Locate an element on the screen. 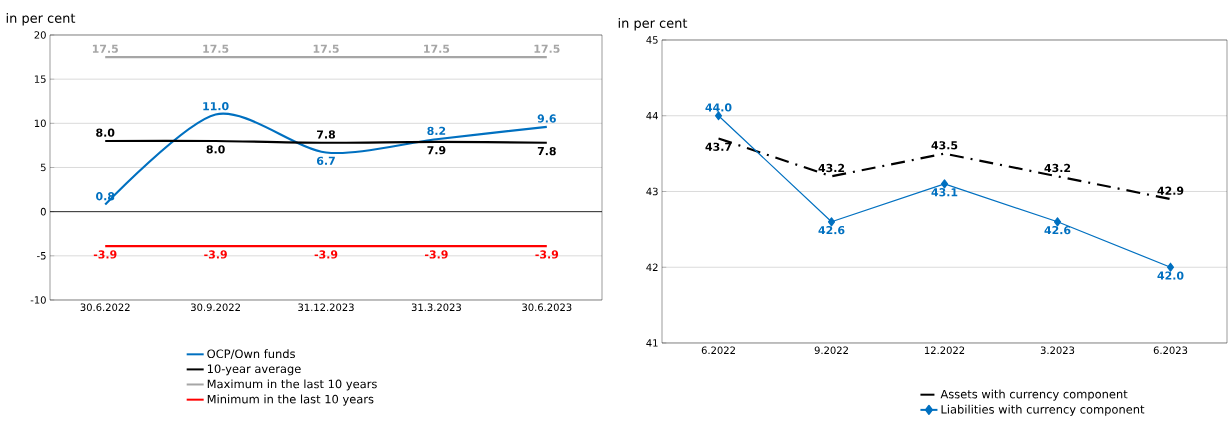 The image size is (1232, 437). y-tick-label: 44 is located at coordinates (652, 116).